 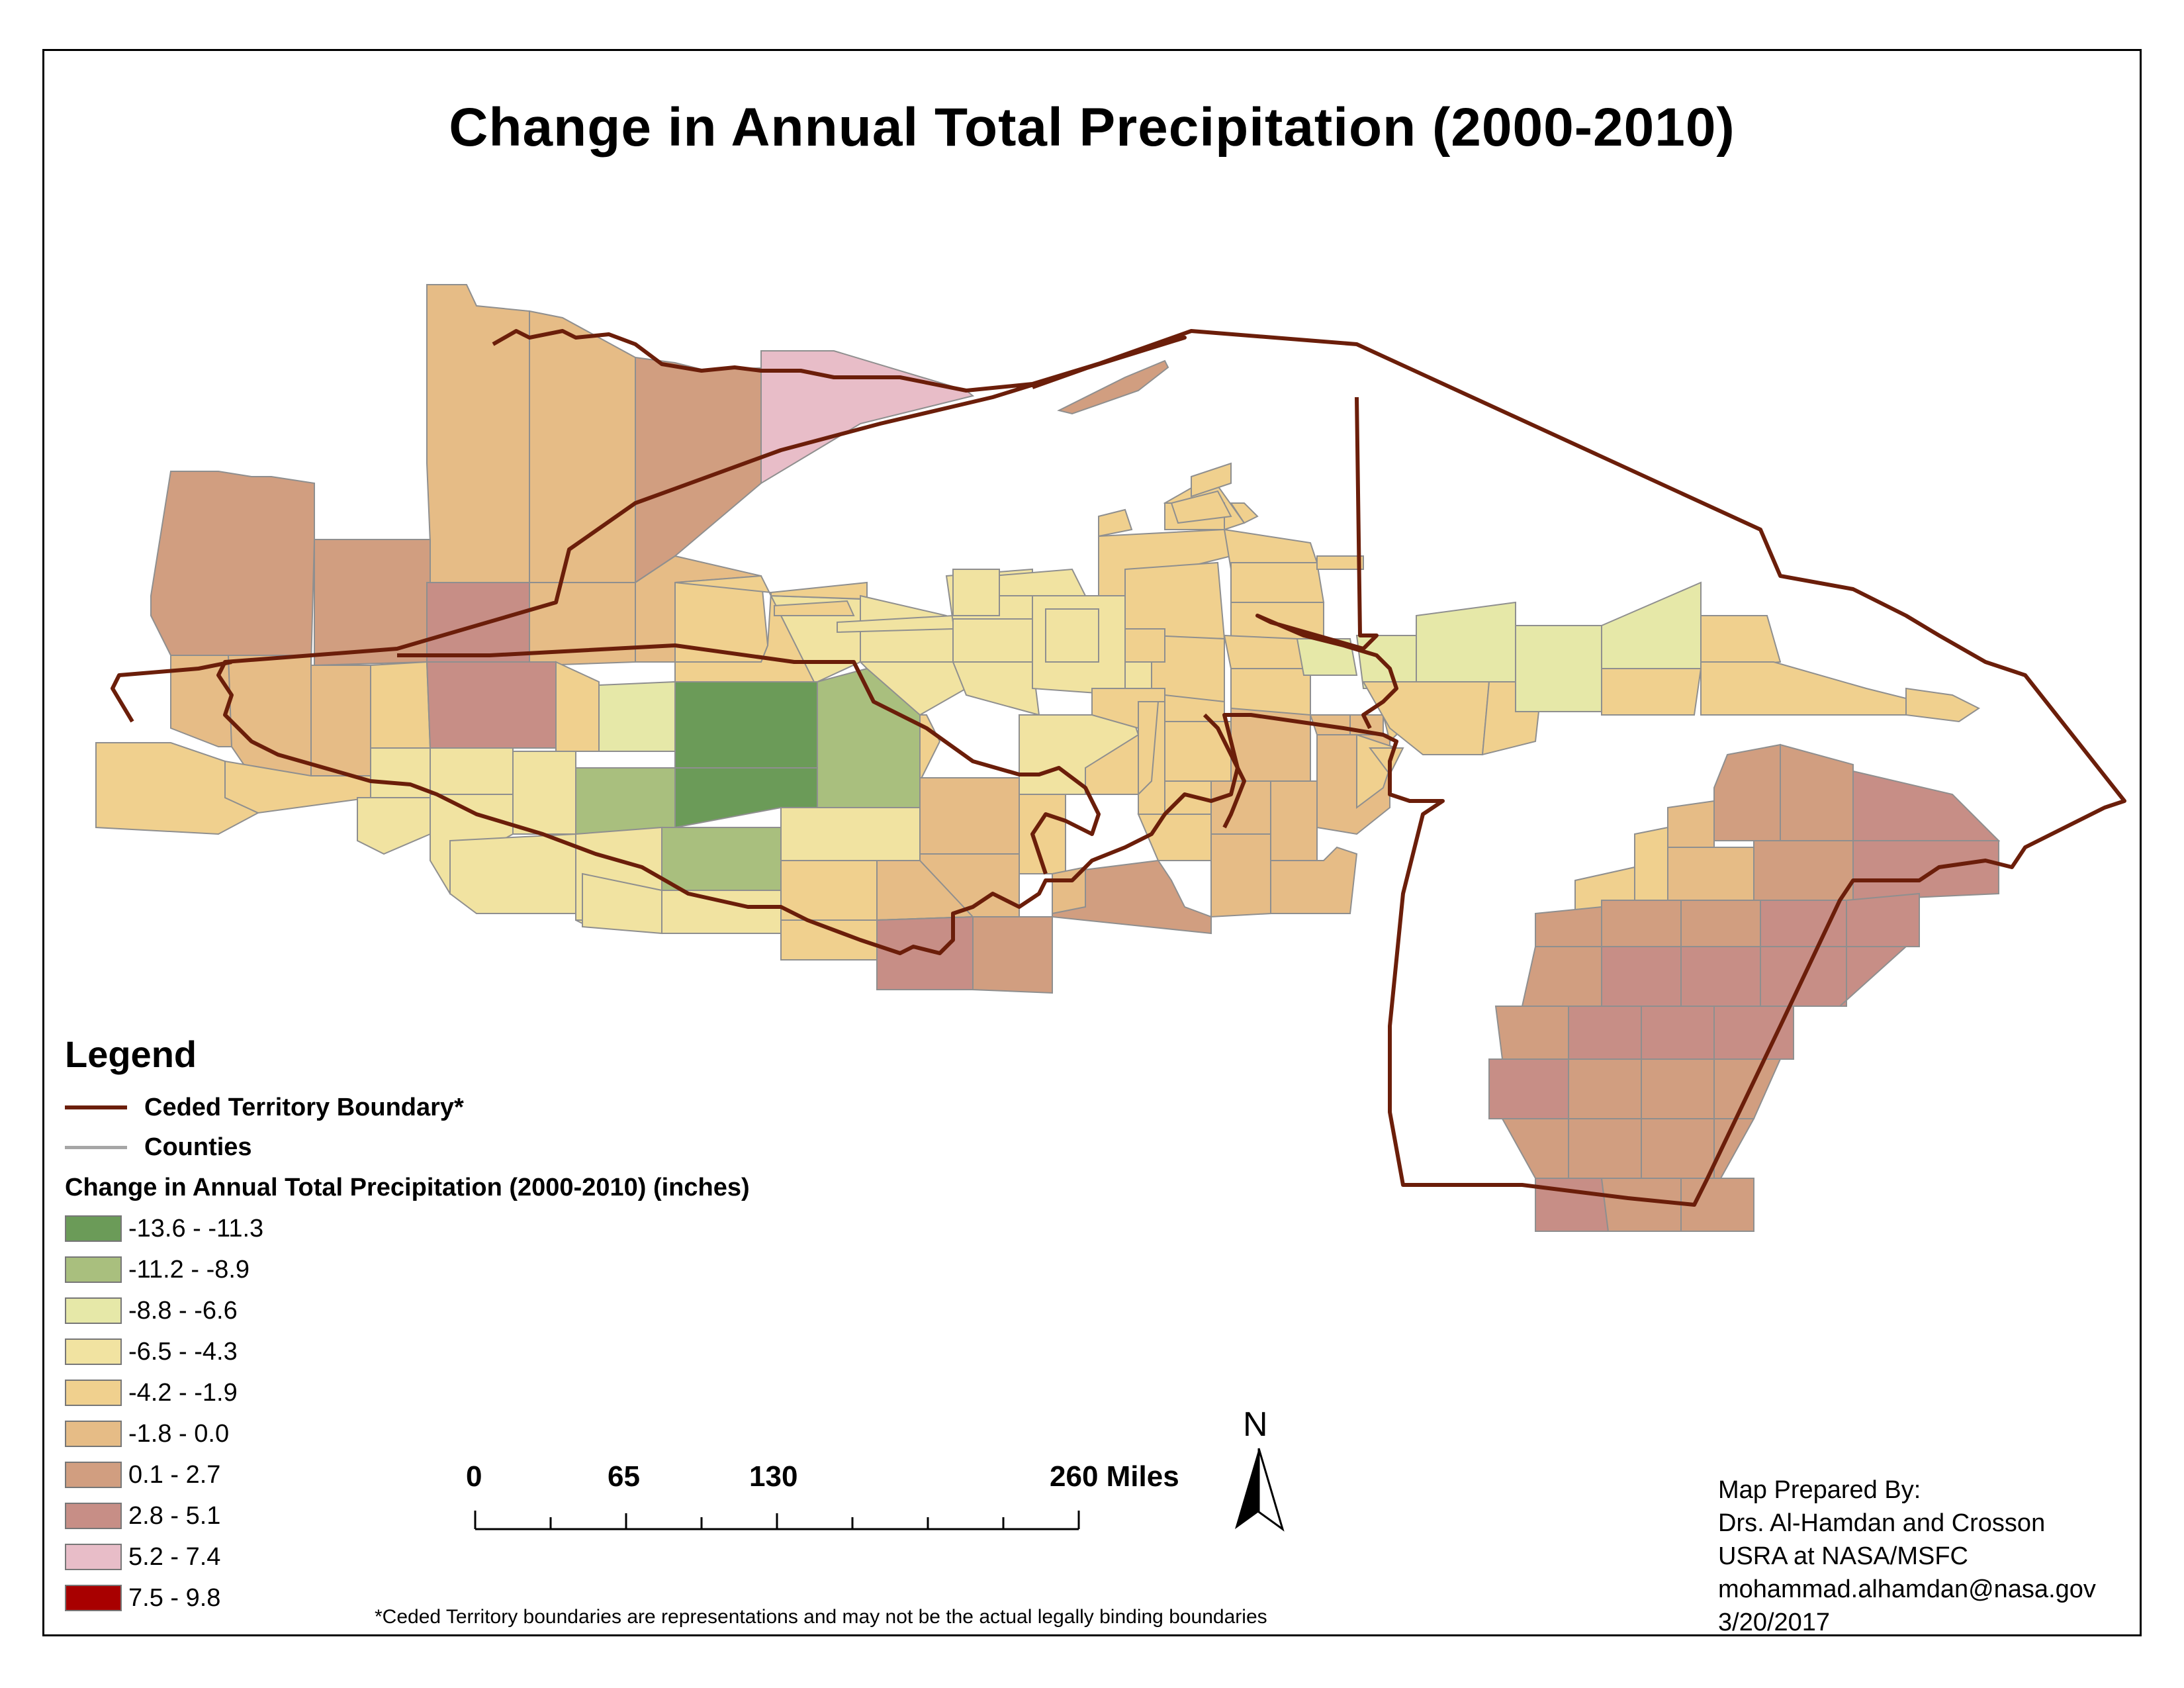 I want to click on legend-class-label: -11.2 - -8.9, so click(x=189, y=1269).